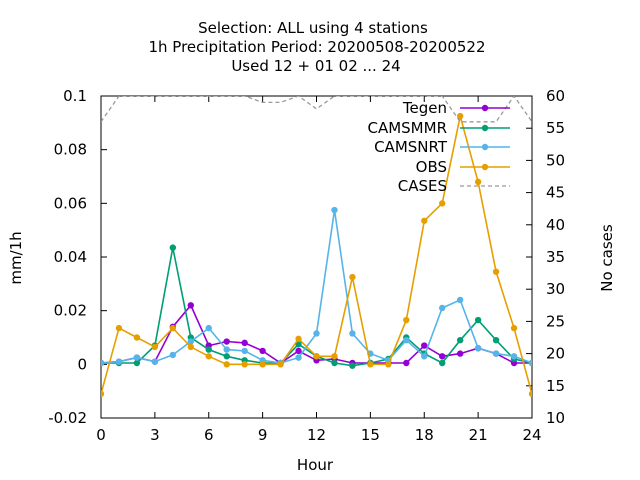 The width and height of the screenshot is (640, 480). Describe the element at coordinates (67, 418) in the screenshot. I see `y-tick-label: -0.02` at that location.